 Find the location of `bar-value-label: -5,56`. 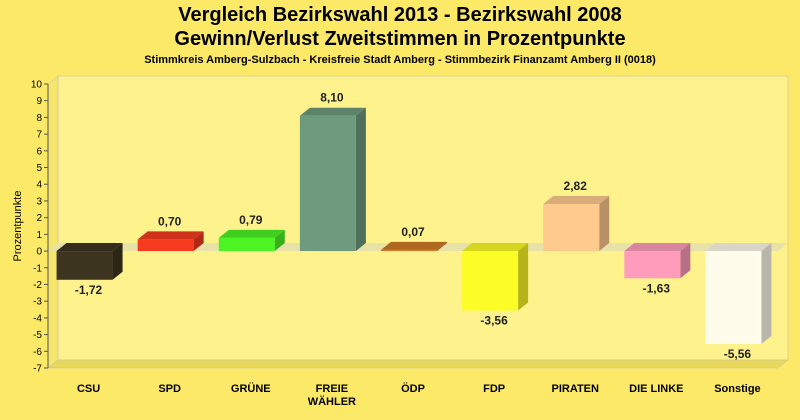

bar-value-label: -5,56 is located at coordinates (738, 354).